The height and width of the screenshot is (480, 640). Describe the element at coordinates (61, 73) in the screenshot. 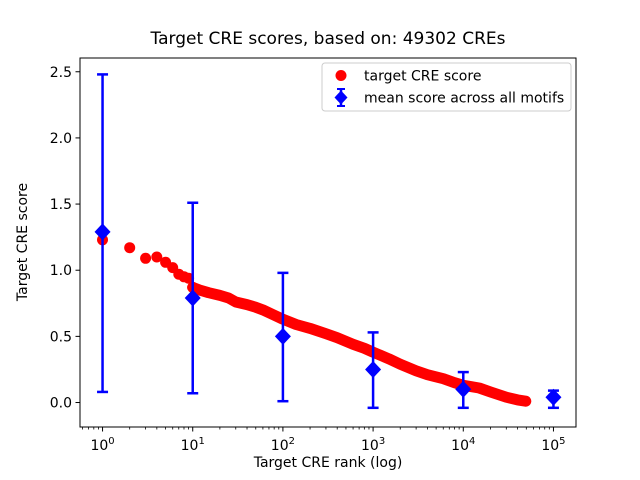

I see `y-tick-label: 2.5` at that location.